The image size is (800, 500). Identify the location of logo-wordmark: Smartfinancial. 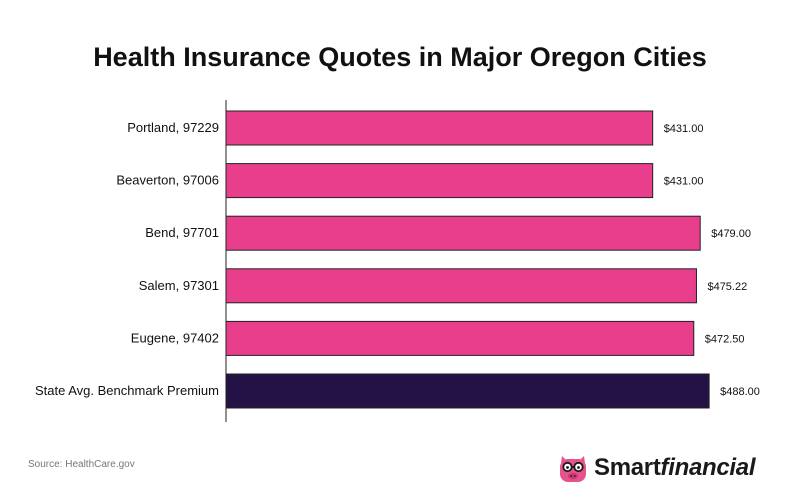
(675, 468).